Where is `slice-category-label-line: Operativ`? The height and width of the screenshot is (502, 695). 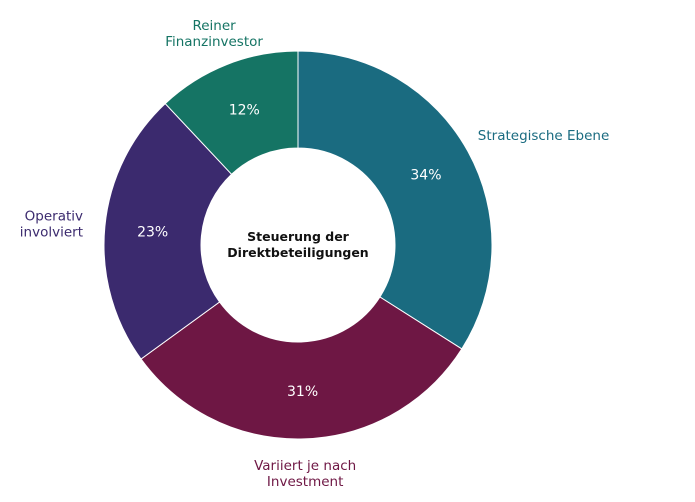
slice-category-label-line: Operativ is located at coordinates (54, 217).